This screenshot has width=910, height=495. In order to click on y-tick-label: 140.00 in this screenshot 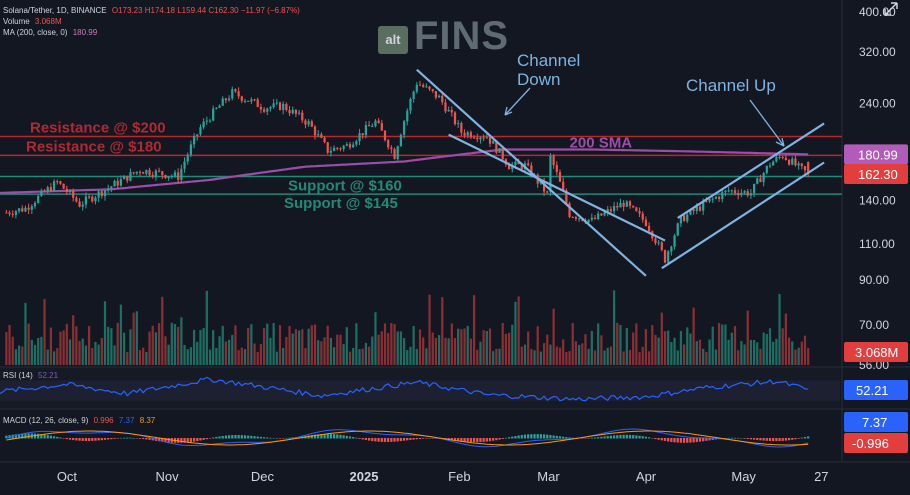, I will do `click(877, 200)`.